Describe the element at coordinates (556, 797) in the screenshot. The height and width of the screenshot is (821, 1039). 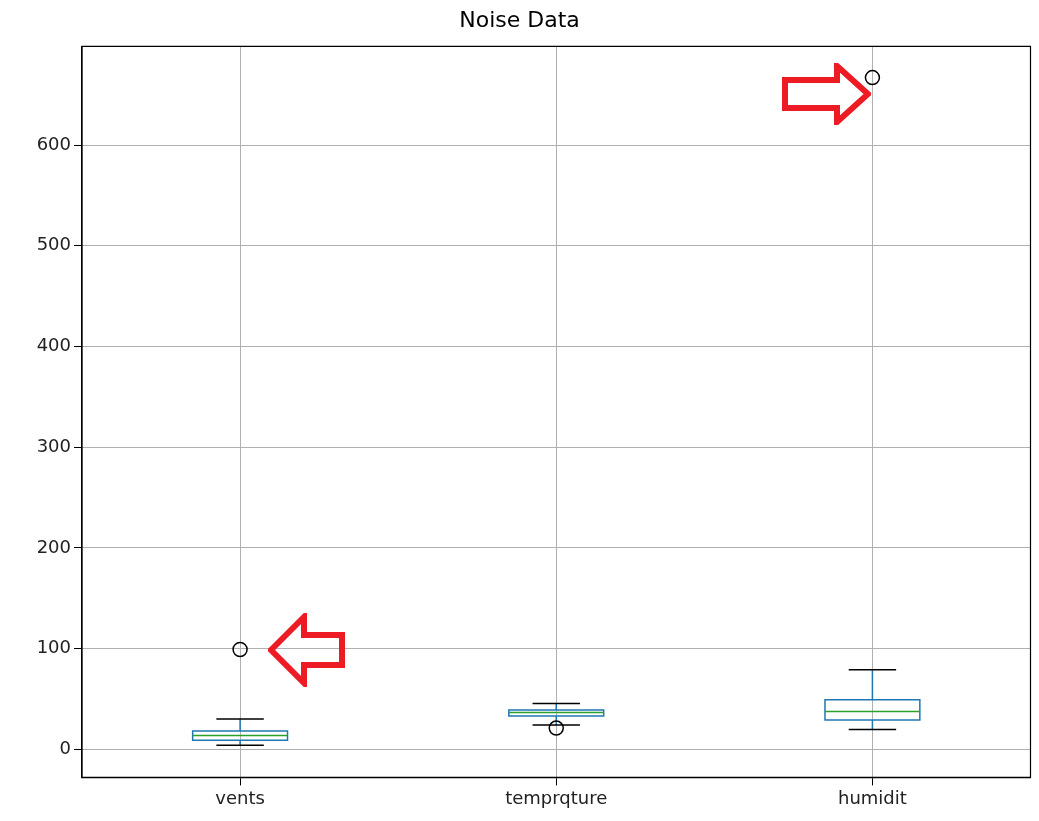
I see `x-tick-label: temprqture` at that location.